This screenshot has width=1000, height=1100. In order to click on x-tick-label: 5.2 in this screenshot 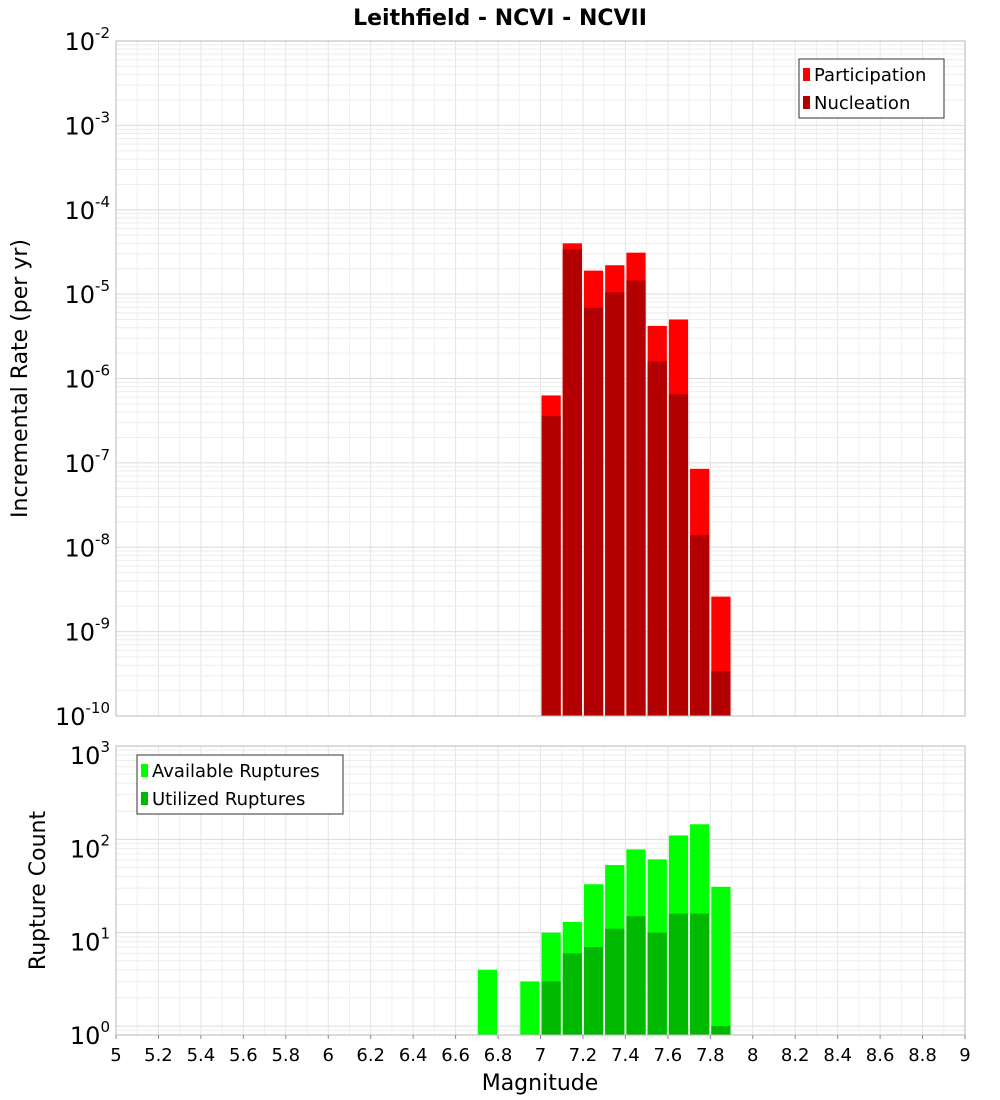, I will do `click(158, 1055)`.